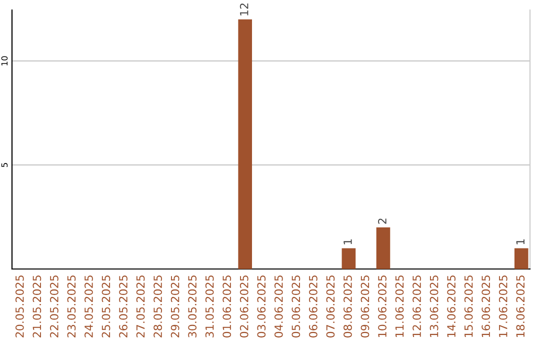 This screenshot has height=340, width=540. I want to click on x-tick-label: 31.05.2025, so click(209, 307).